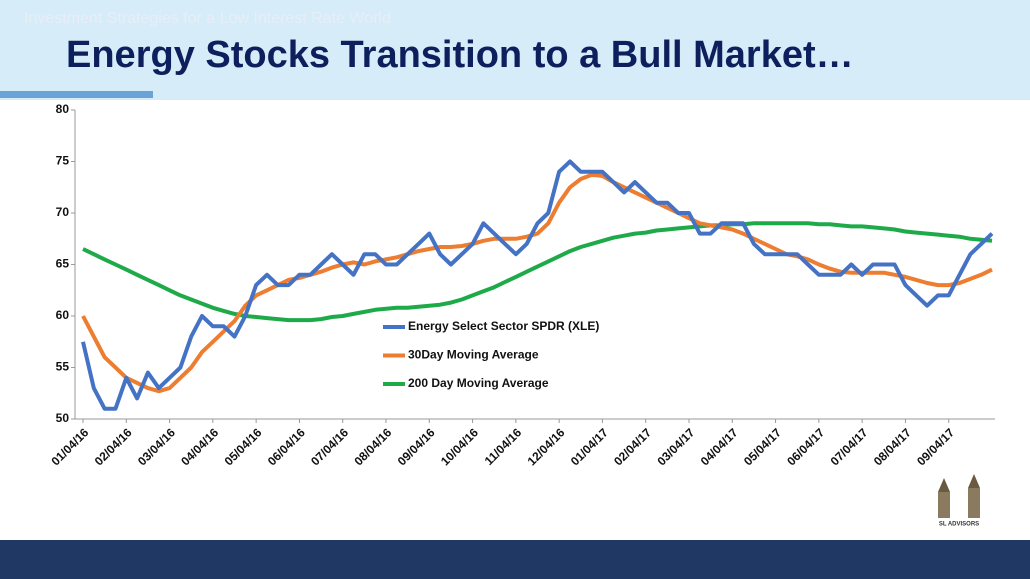  Describe the element at coordinates (675, 446) in the screenshot. I see `x-tick-label: 03/04/17` at that location.